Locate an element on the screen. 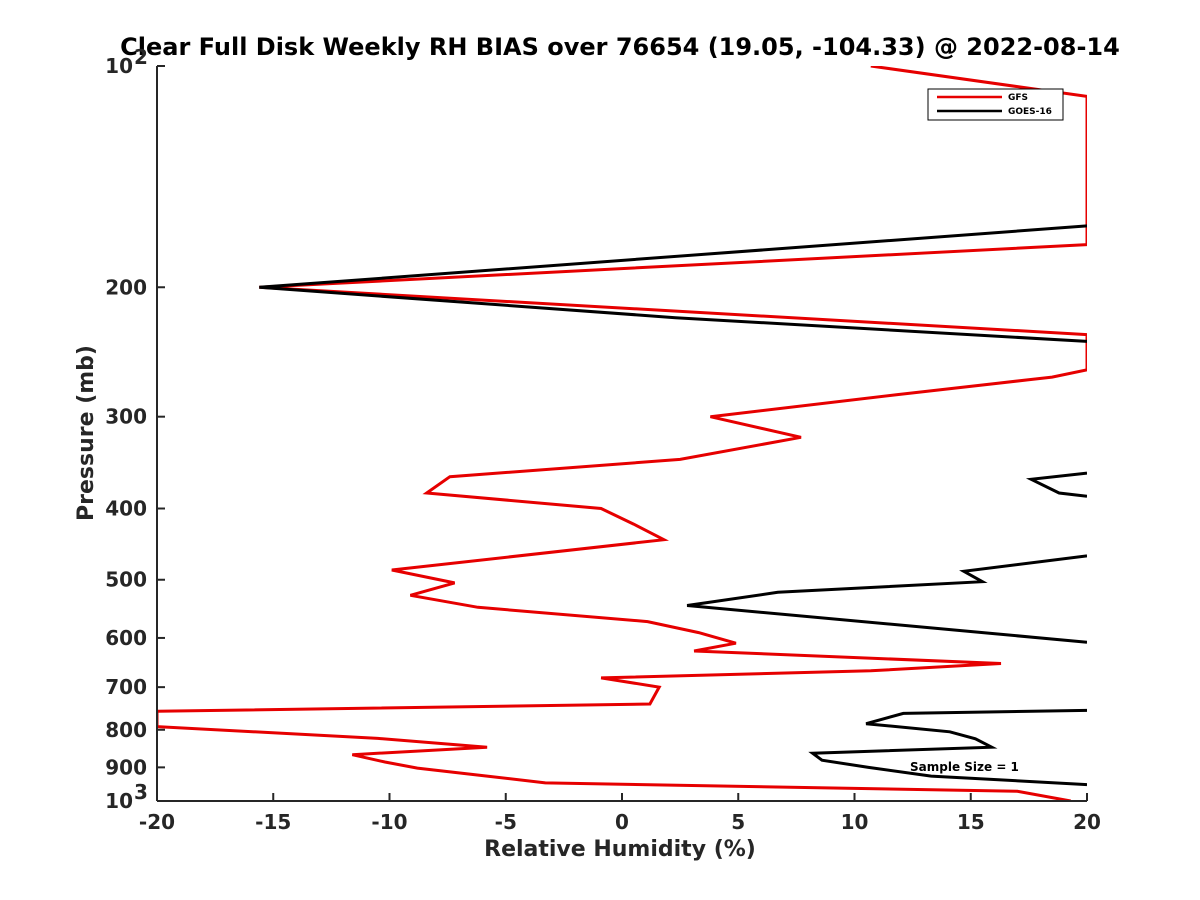 This screenshot has height=900, width=1200. x-axis-ticks: -20 -15 -10 -5 0 5 10 15 20 is located at coordinates (620, 813).